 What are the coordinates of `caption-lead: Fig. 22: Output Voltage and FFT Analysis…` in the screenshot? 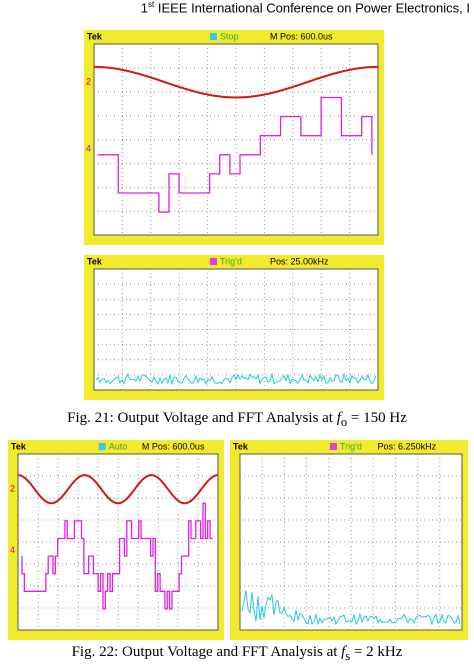 It's located at (206, 652).